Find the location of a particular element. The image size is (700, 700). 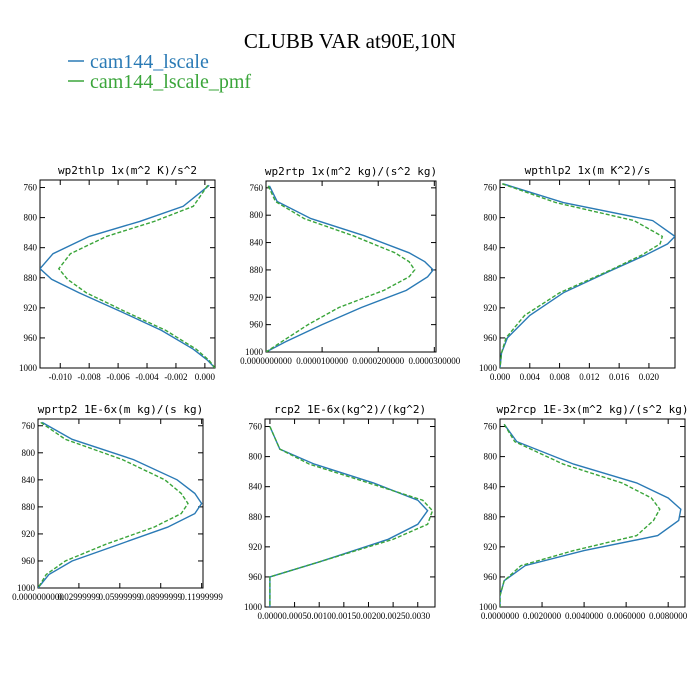

x-tick-label: 0.0000 is located at coordinates (270, 616).